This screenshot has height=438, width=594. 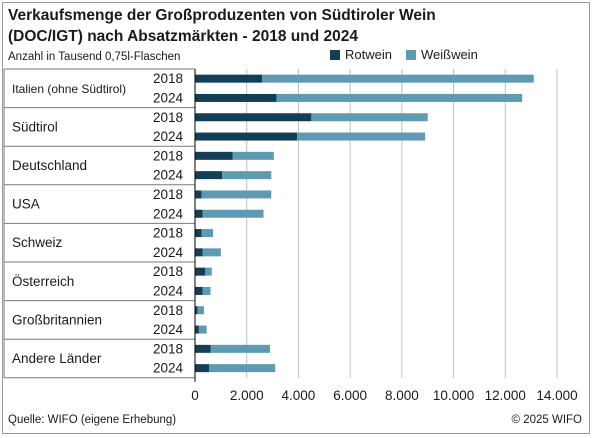 I want to click on x-tick-label: 12.000, so click(x=505, y=395).